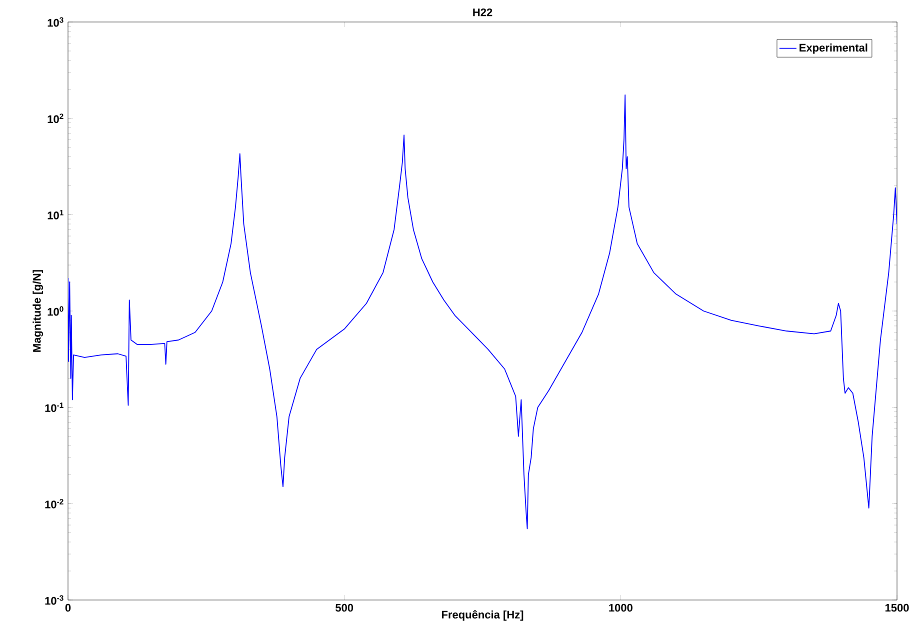 This screenshot has height=644, width=917. What do you see at coordinates (483, 615) in the screenshot?
I see `x-axis-title: Frequência [Hz]` at bounding box center [483, 615].